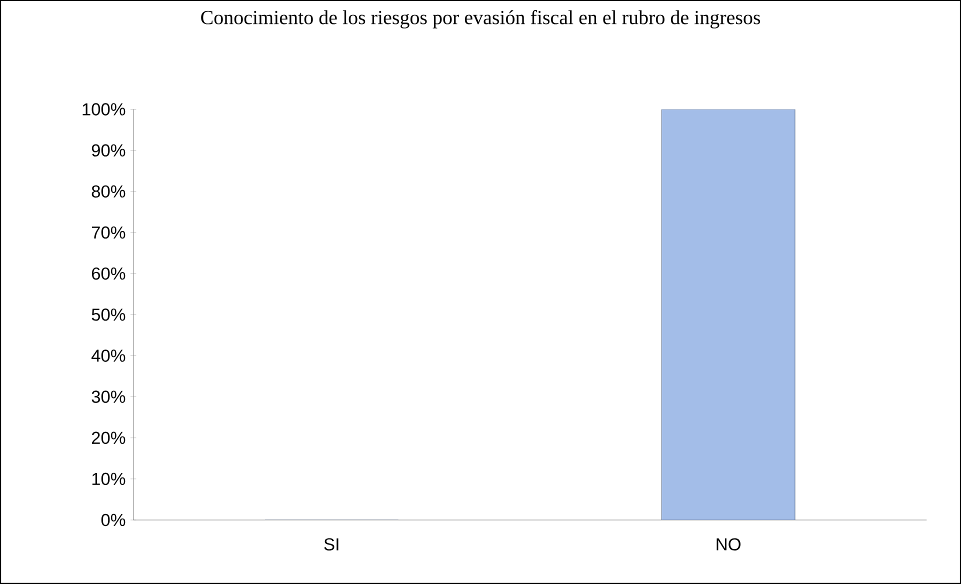  I want to click on y-tick-label: 10%, so click(109, 479).